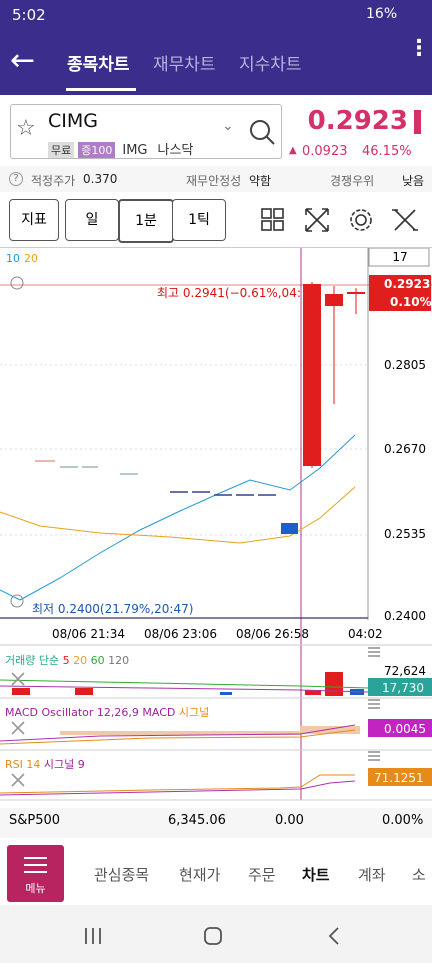 This screenshot has width=432, height=963. I want to click on info-value: 약함, so click(260, 181).